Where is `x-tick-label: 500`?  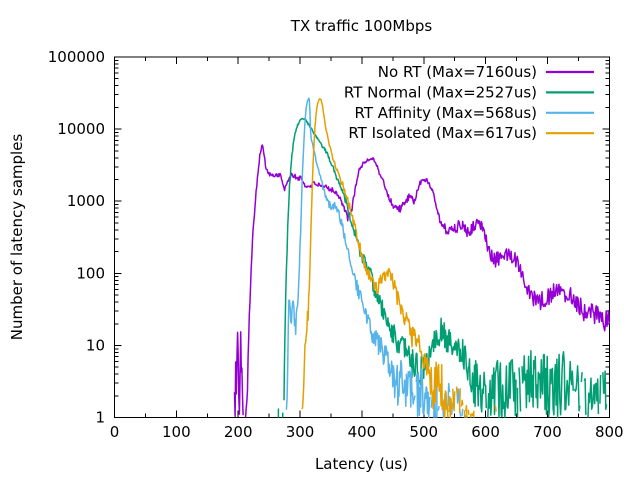
x-tick-label: 500 is located at coordinates (423, 432).